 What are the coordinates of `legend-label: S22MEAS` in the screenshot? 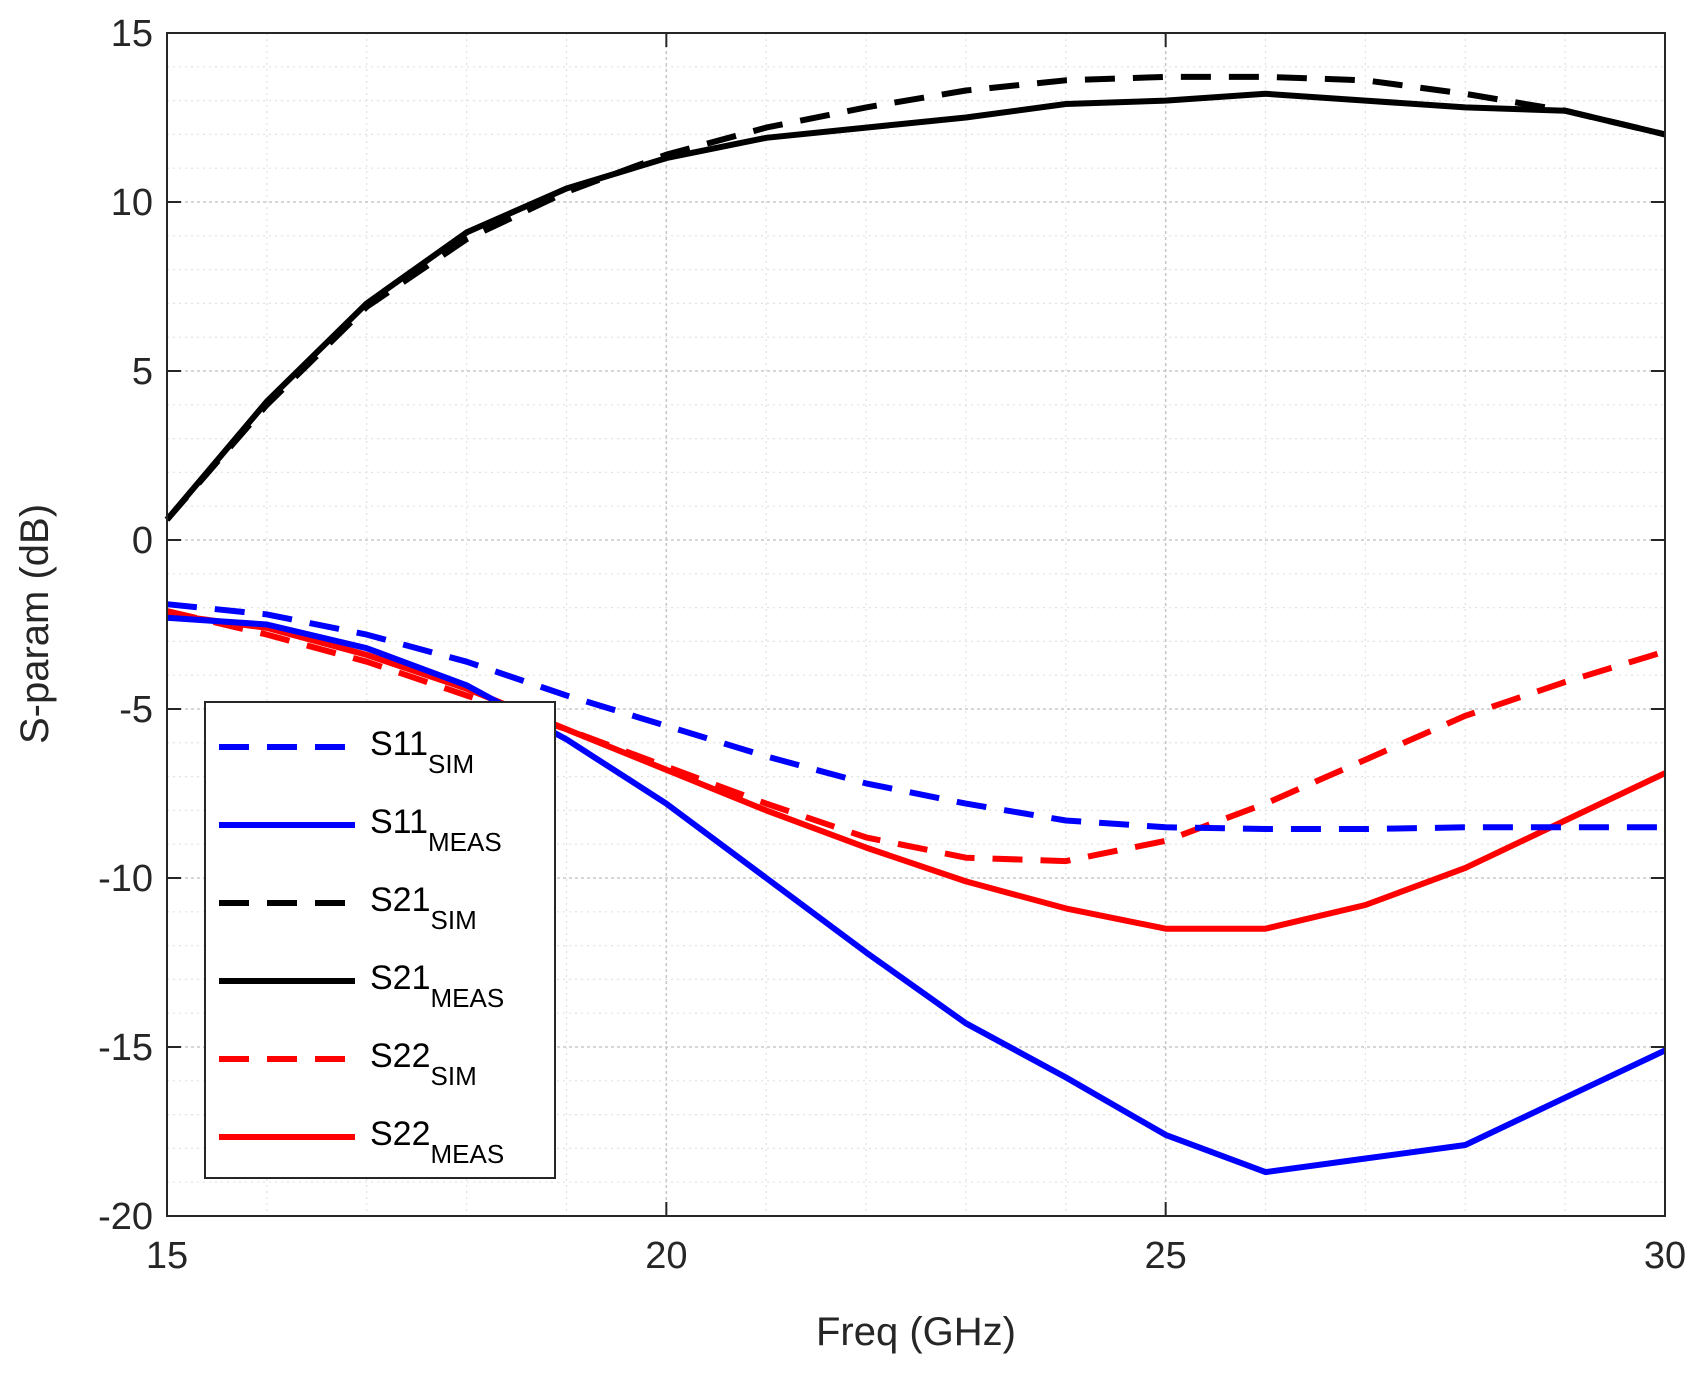 It's located at (437, 1142).